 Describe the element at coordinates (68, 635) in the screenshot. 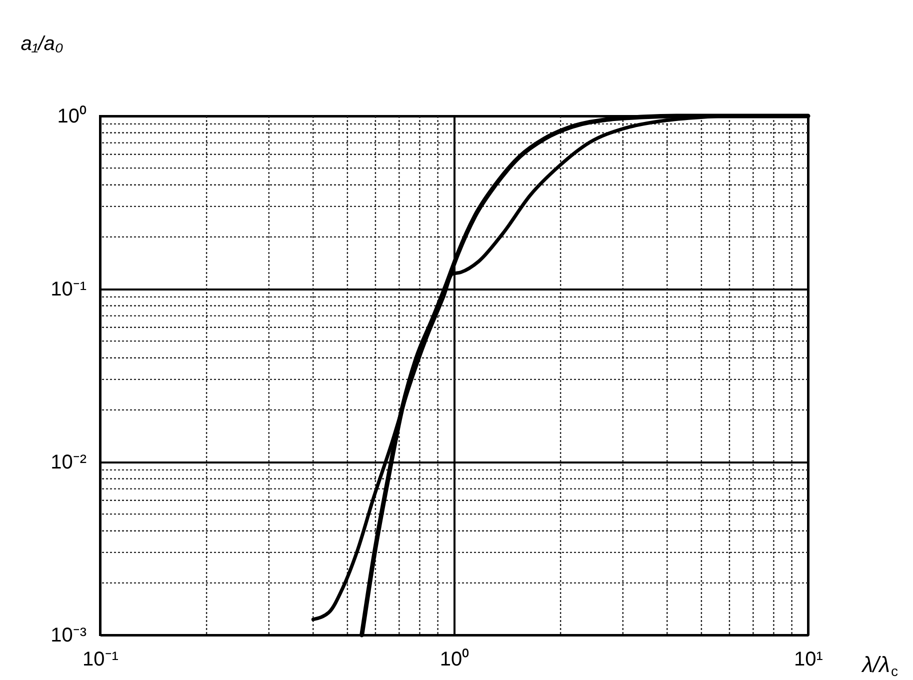

I see `y-tick-label: 10⁻³` at that location.